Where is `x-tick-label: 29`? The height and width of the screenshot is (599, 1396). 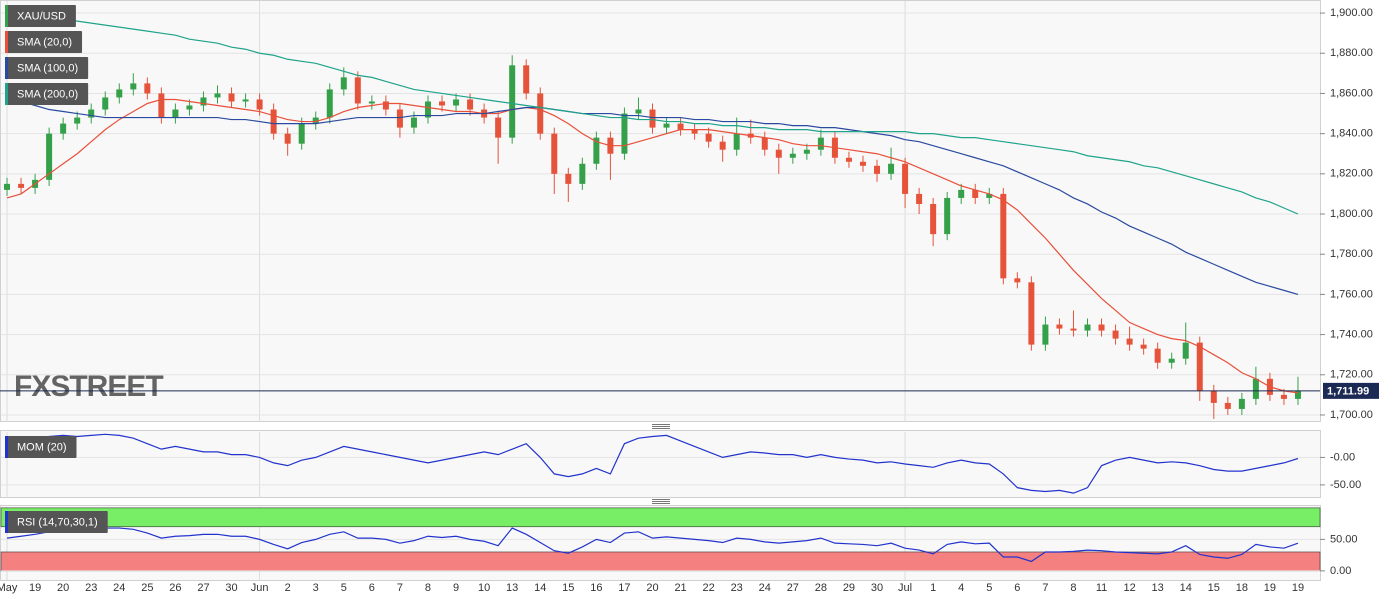
x-tick-label: 29 is located at coordinates (849, 588).